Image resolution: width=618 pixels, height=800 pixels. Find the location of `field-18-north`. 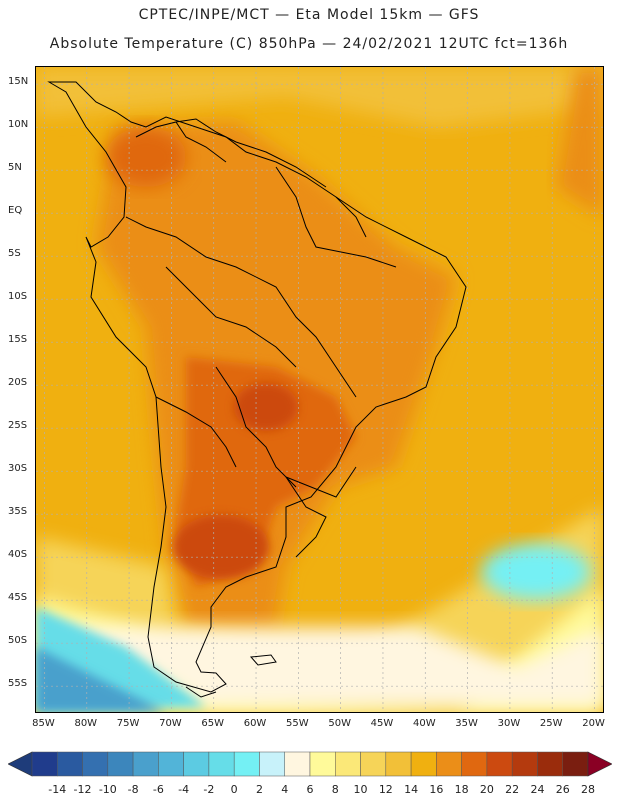

field-18-north is located at coordinates (319, 97).